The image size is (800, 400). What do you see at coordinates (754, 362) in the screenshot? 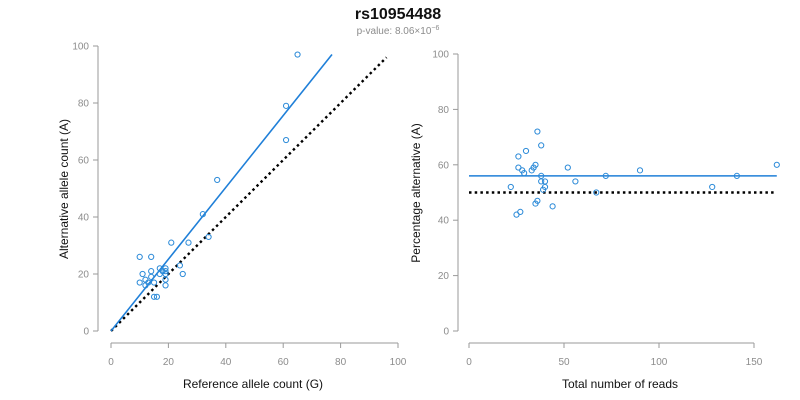
I see `right-x-tick-label: 150` at bounding box center [754, 362].